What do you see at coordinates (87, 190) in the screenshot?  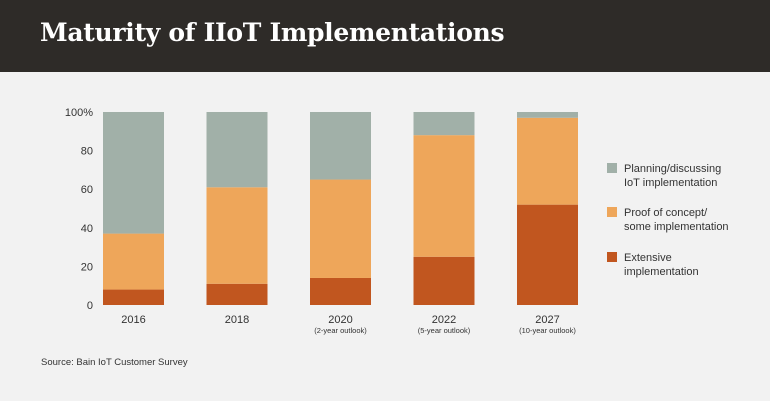 I see `y-tick-label: 60` at bounding box center [87, 190].